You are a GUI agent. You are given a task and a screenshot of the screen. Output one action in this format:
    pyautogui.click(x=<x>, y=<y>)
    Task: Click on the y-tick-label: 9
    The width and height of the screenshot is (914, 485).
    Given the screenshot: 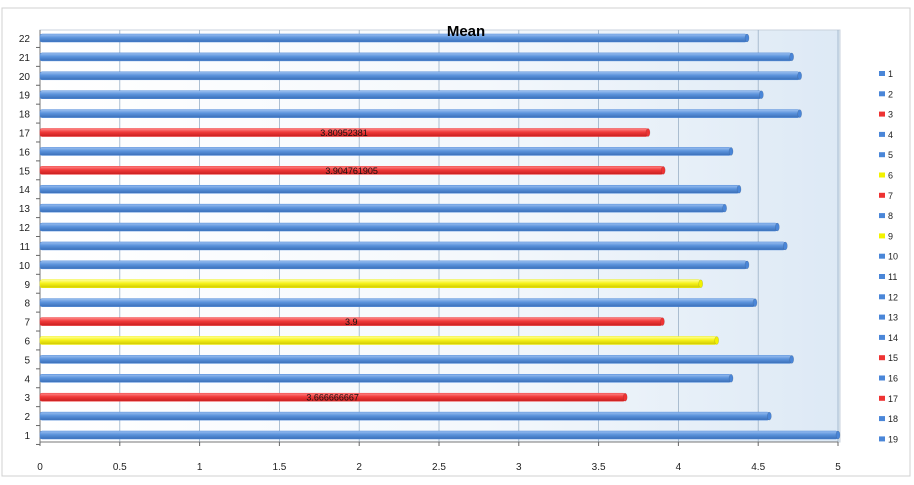 What is the action you would take?
    pyautogui.click(x=27, y=285)
    